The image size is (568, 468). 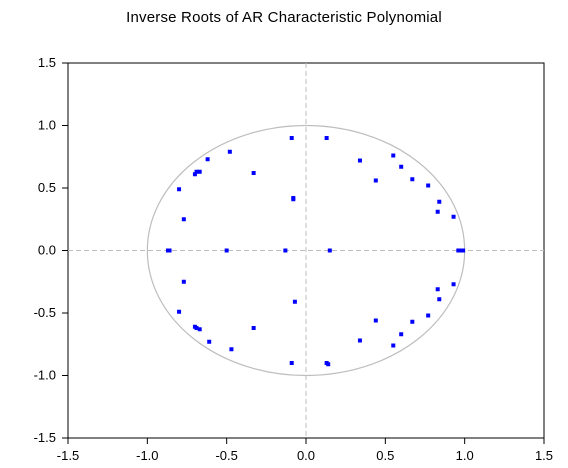 I want to click on x-tick-label: -1.0, so click(x=147, y=455).